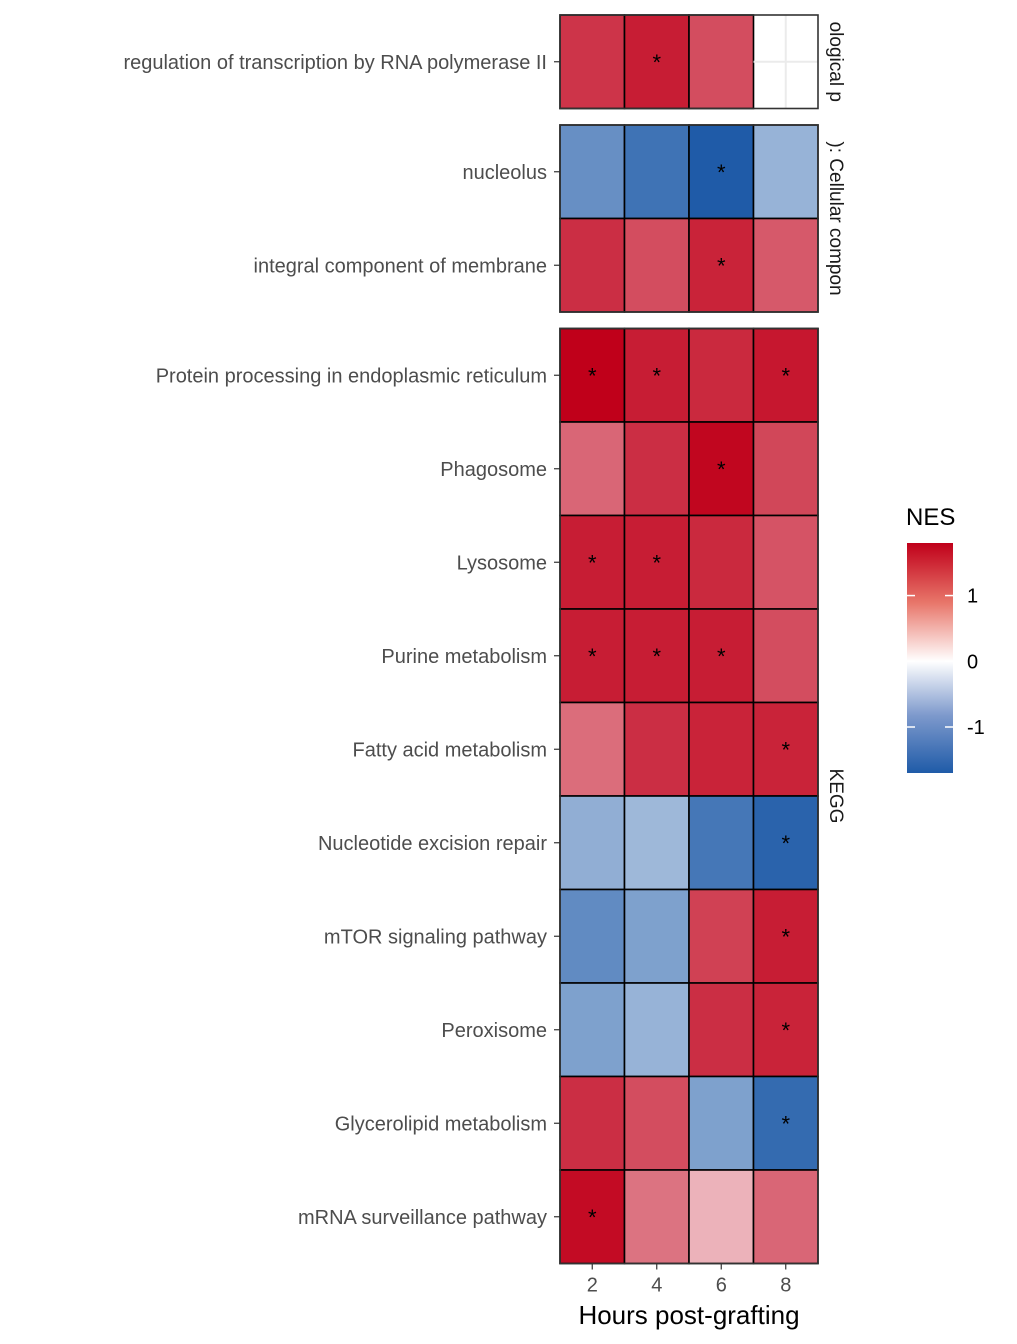 The width and height of the screenshot is (1017, 1344). I want to click on x-axis-title: Hours post-grafting, so click(688, 1315).